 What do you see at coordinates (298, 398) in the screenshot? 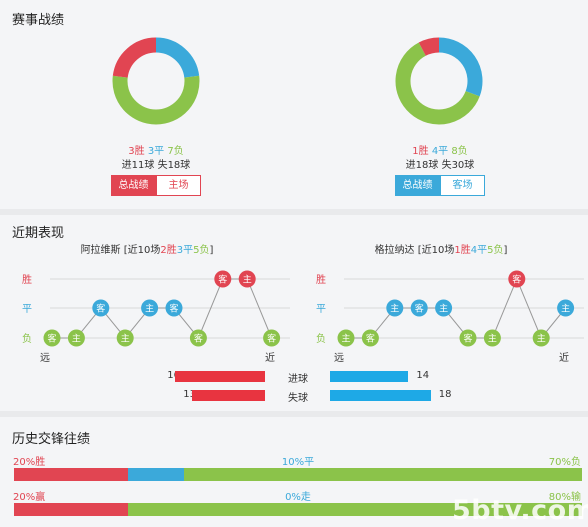
I see `goals-against-label: 失球` at bounding box center [298, 398].